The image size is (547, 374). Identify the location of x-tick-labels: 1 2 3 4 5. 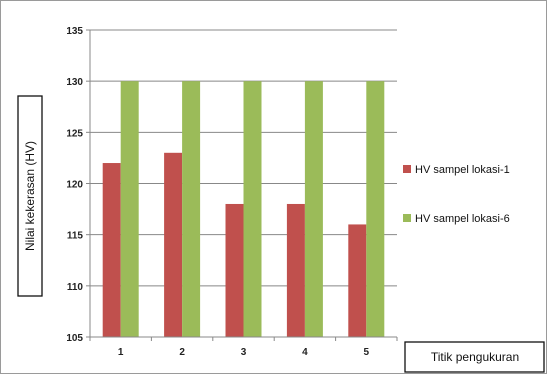
(244, 352).